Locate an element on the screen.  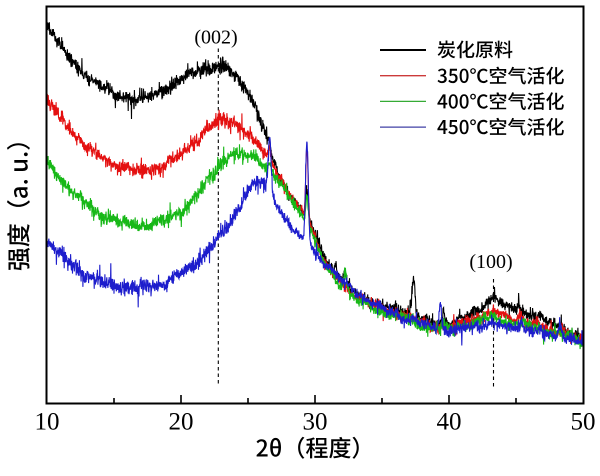
svg-text: (100) is located at coordinates (490, 262).